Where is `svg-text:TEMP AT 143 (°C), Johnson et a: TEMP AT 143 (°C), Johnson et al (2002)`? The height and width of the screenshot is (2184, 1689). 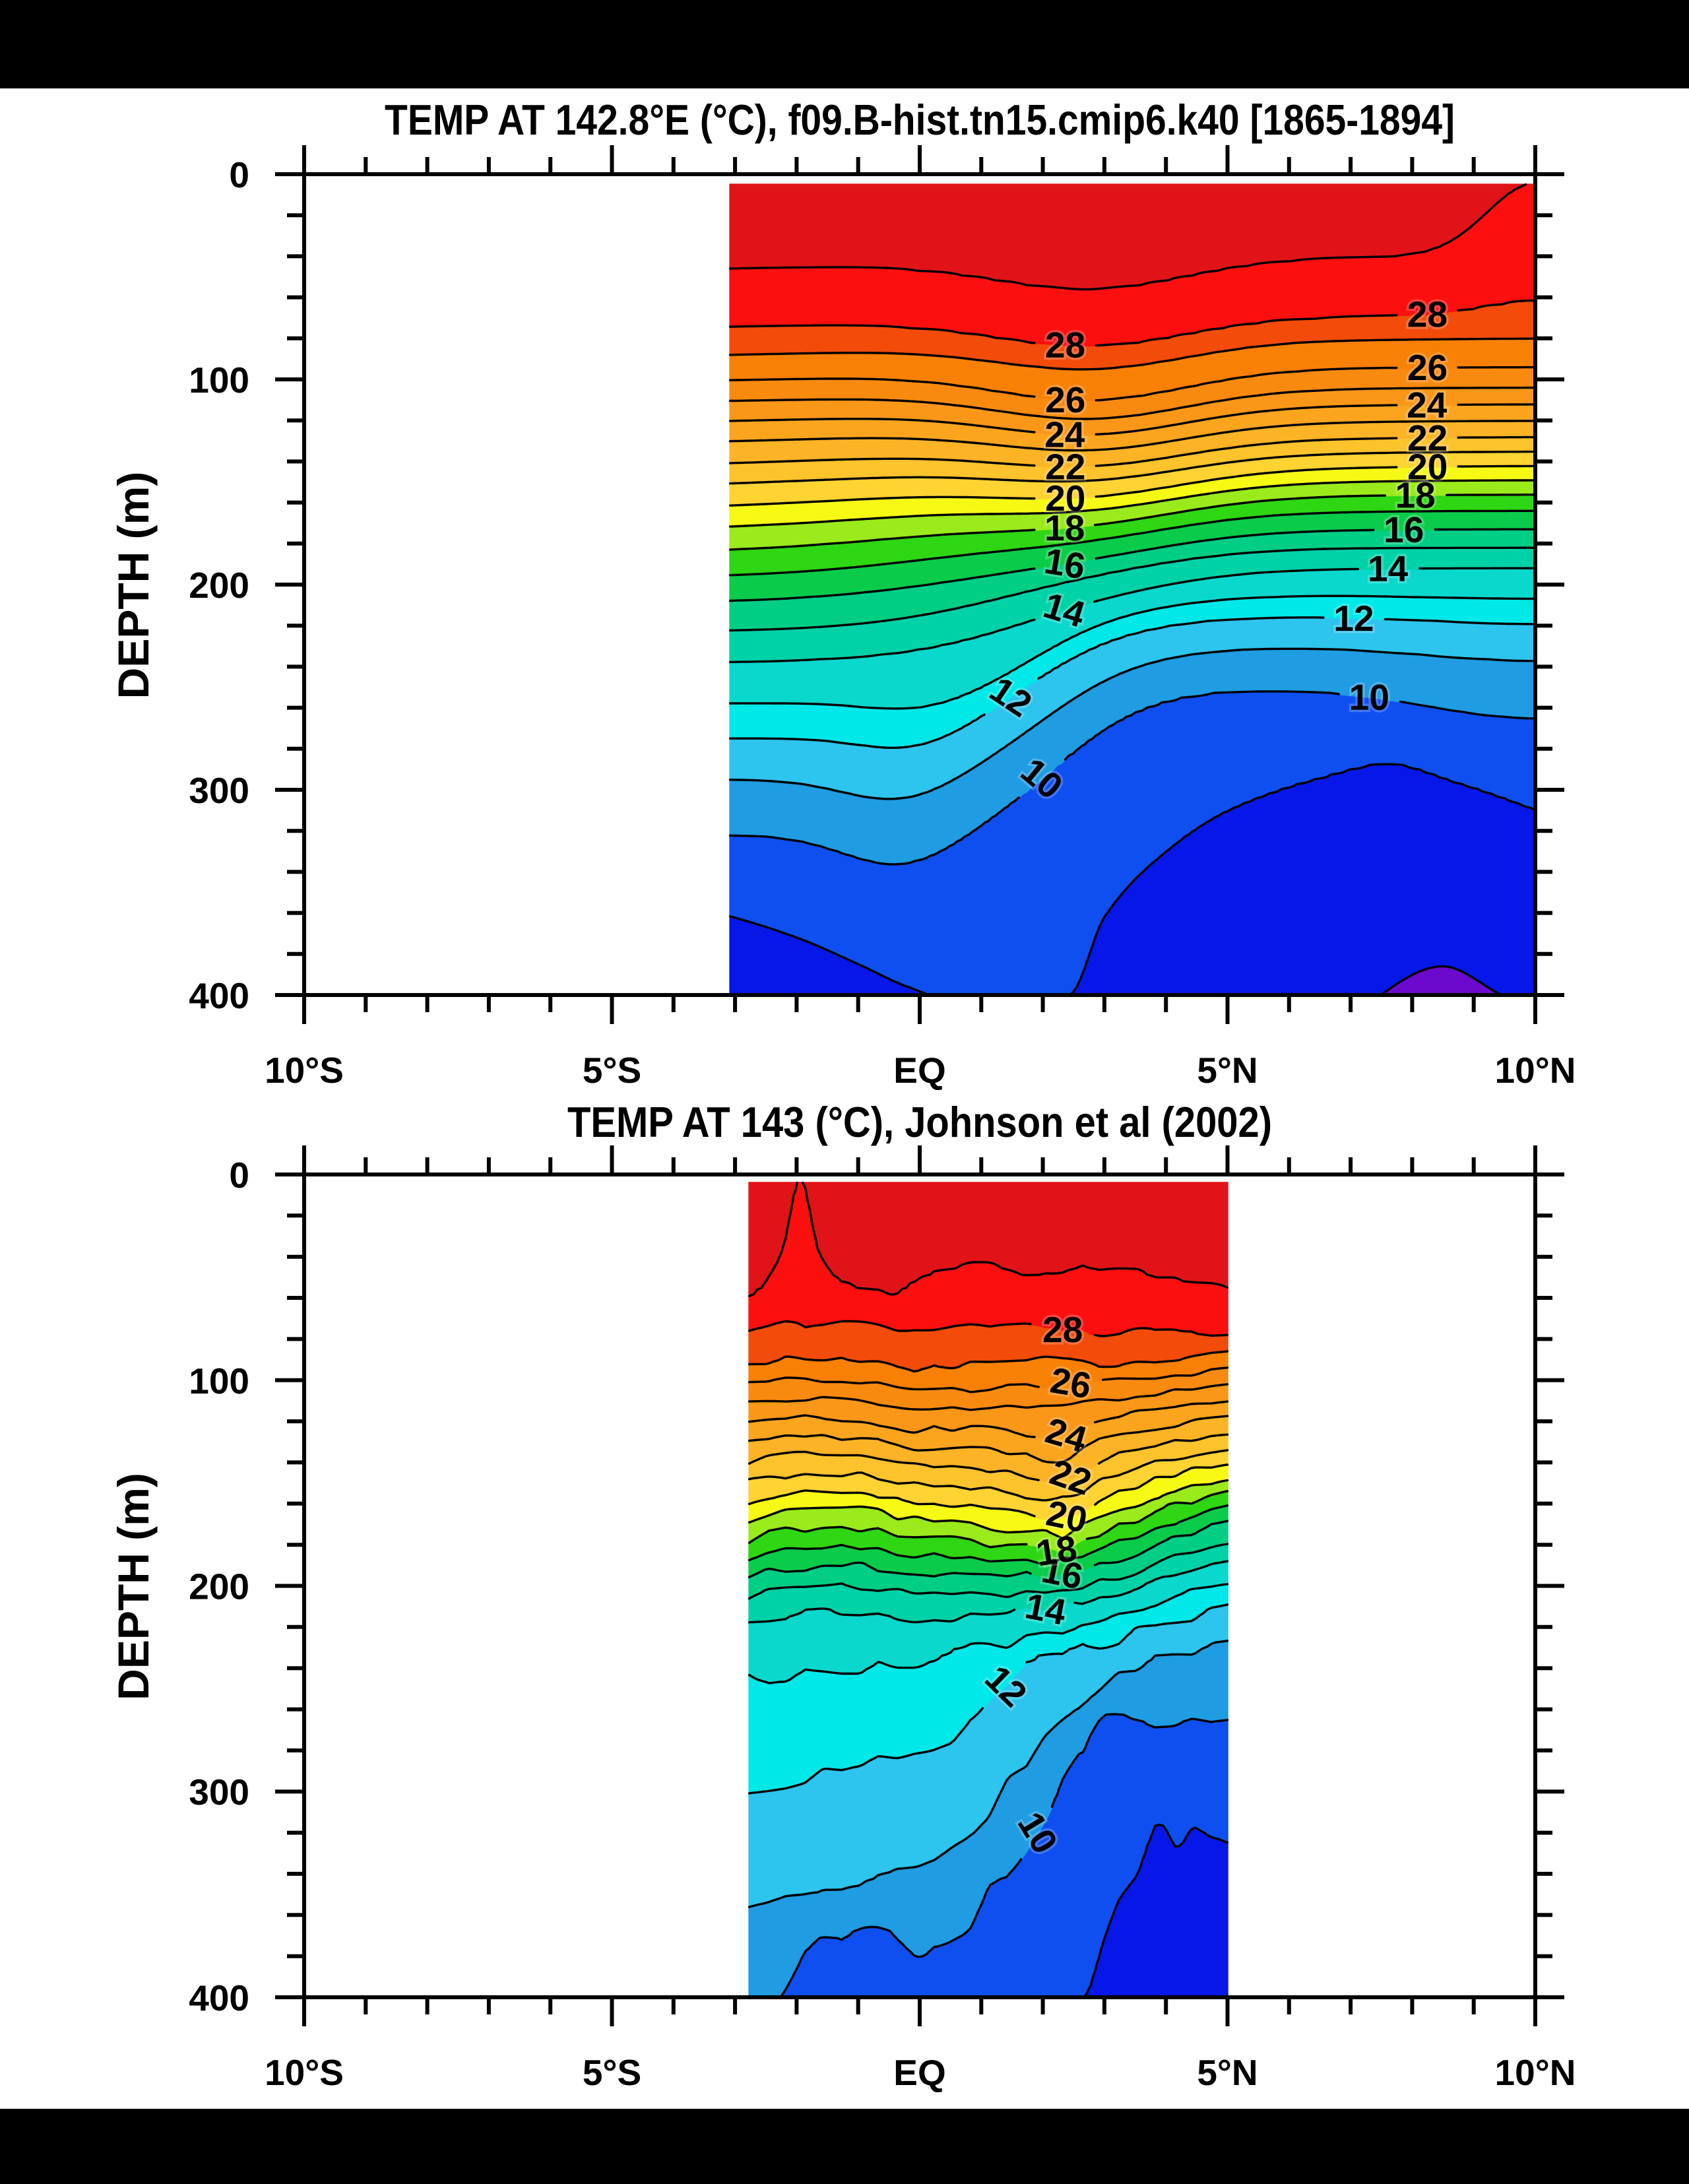
svg-text:TEMP AT 143 (°C), Johnson et a: TEMP AT 143 (°C), Johnson et al (2002) is located at coordinates (919, 1122).